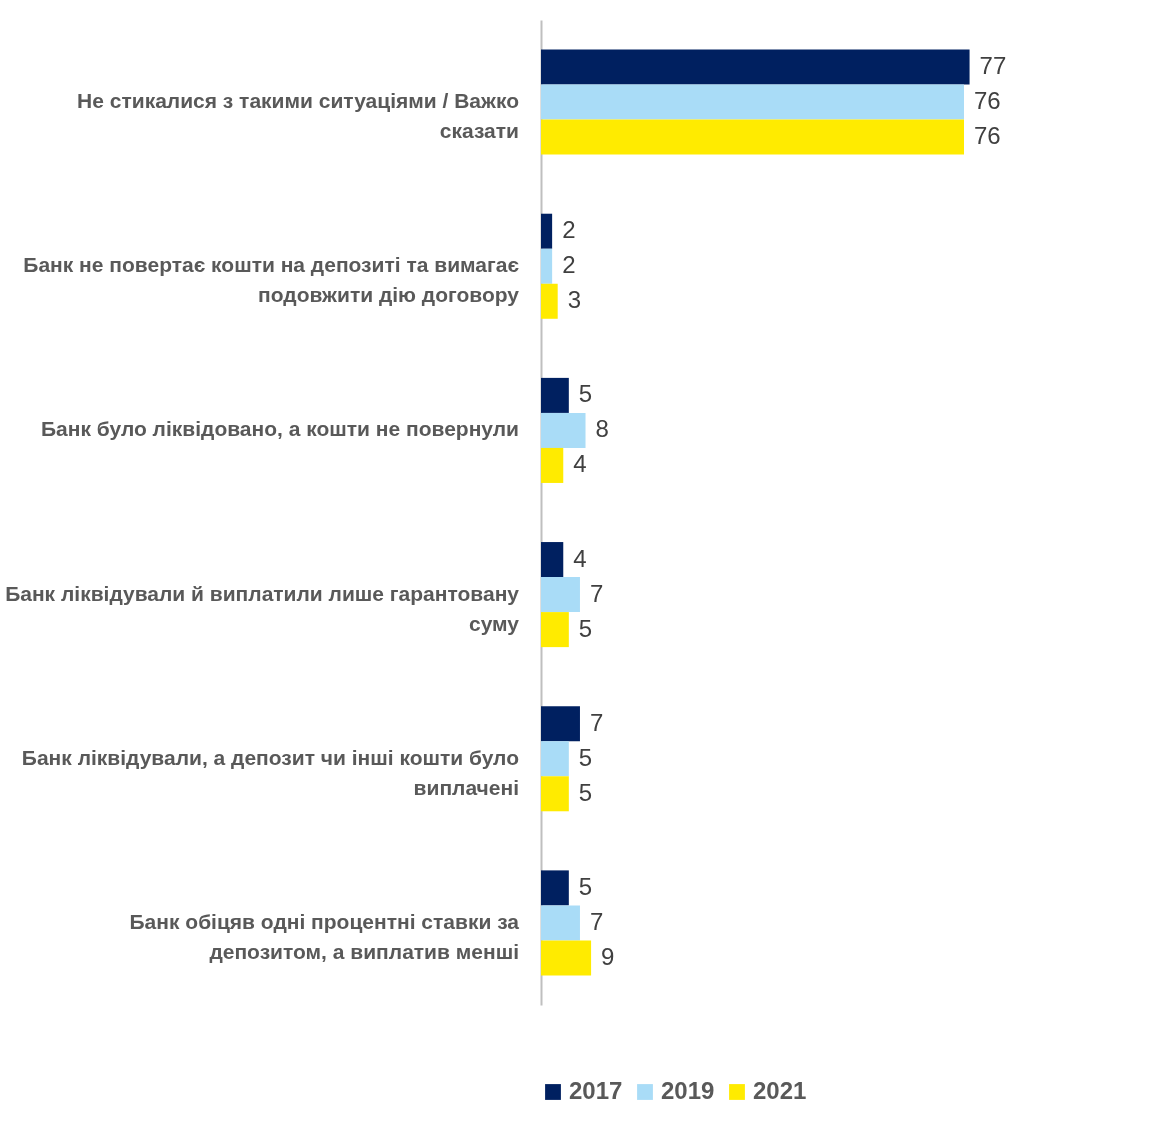 The width and height of the screenshot is (1149, 1148). Describe the element at coordinates (262, 608) in the screenshot. I see `y-tick-label: Банк ліквідували й виплатили лише гарантовану суму` at that location.